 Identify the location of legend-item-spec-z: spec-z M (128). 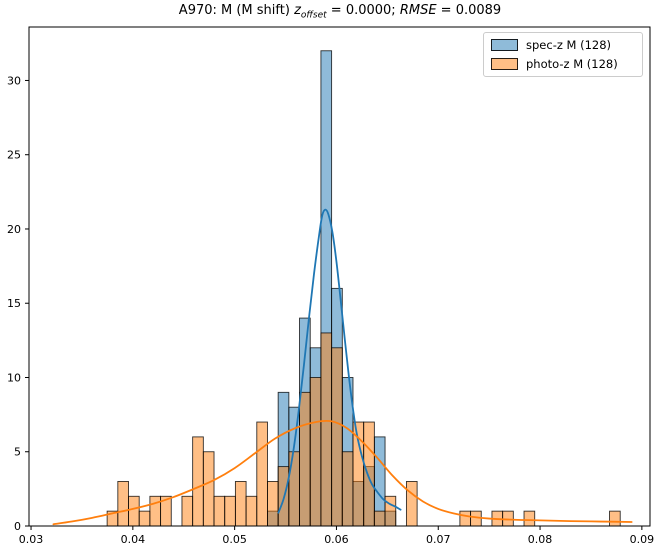
(563, 45).